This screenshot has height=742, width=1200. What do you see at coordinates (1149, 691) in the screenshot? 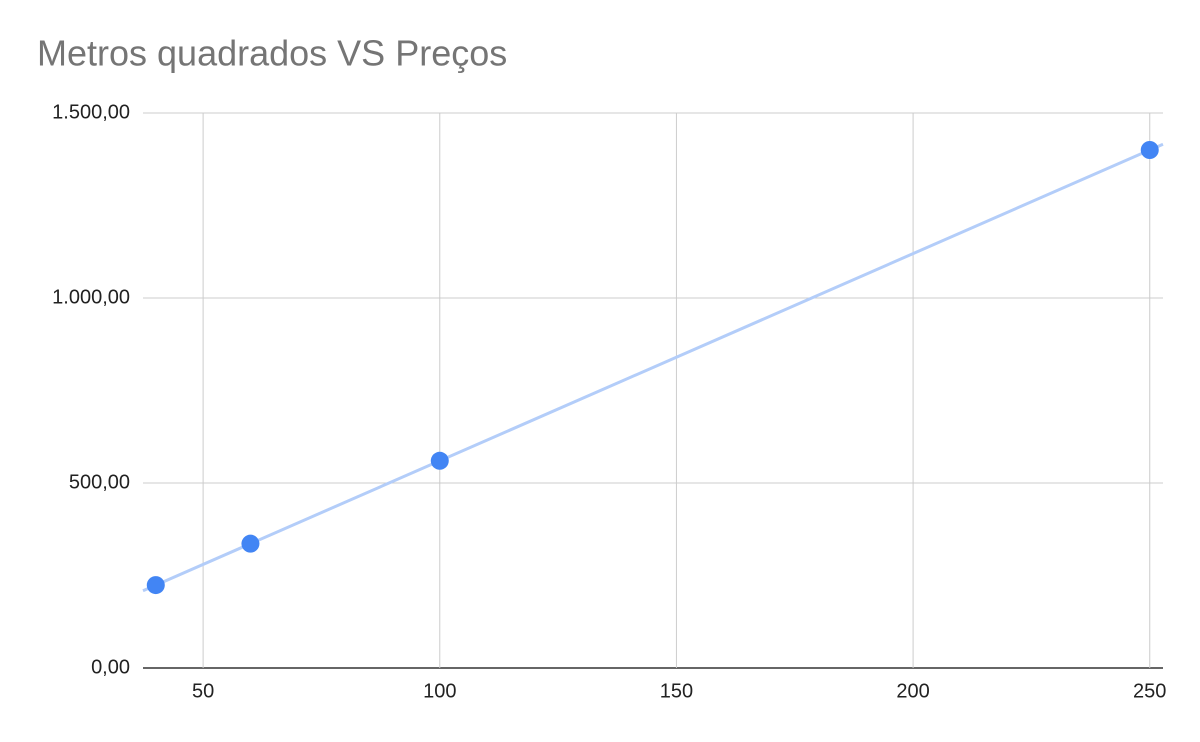
I see `x-tick-label: 250` at bounding box center [1149, 691].